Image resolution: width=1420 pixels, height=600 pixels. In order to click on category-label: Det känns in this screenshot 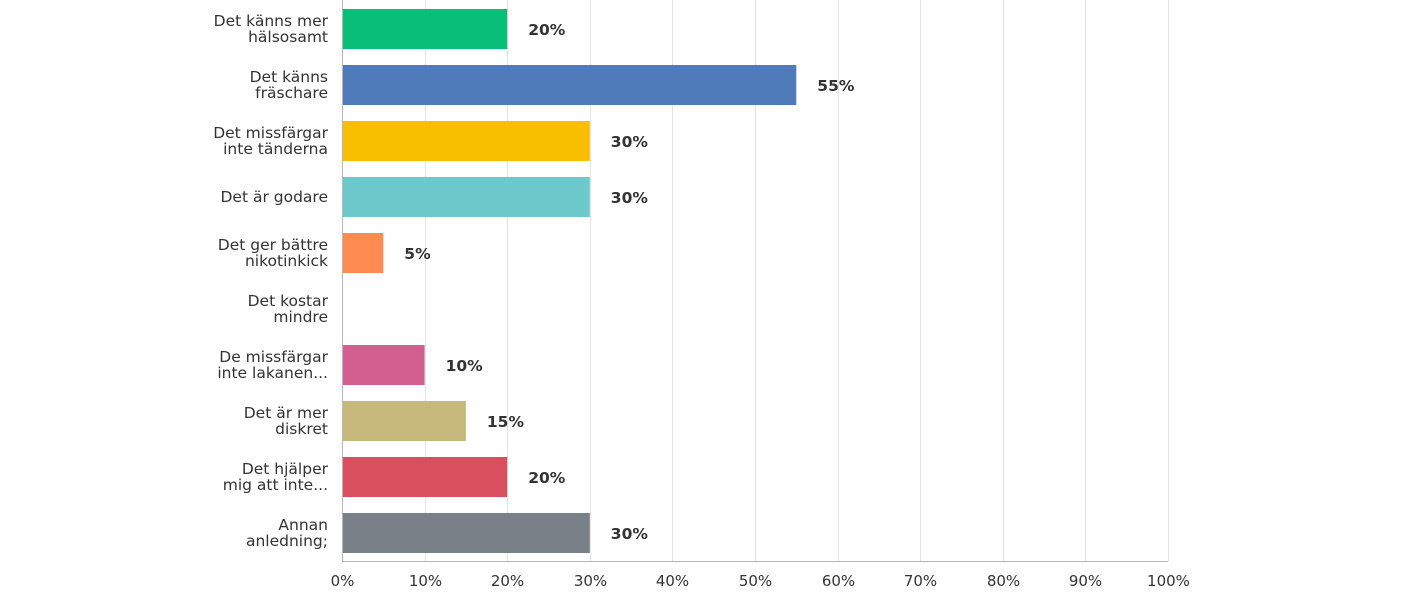, I will do `click(289, 77)`.